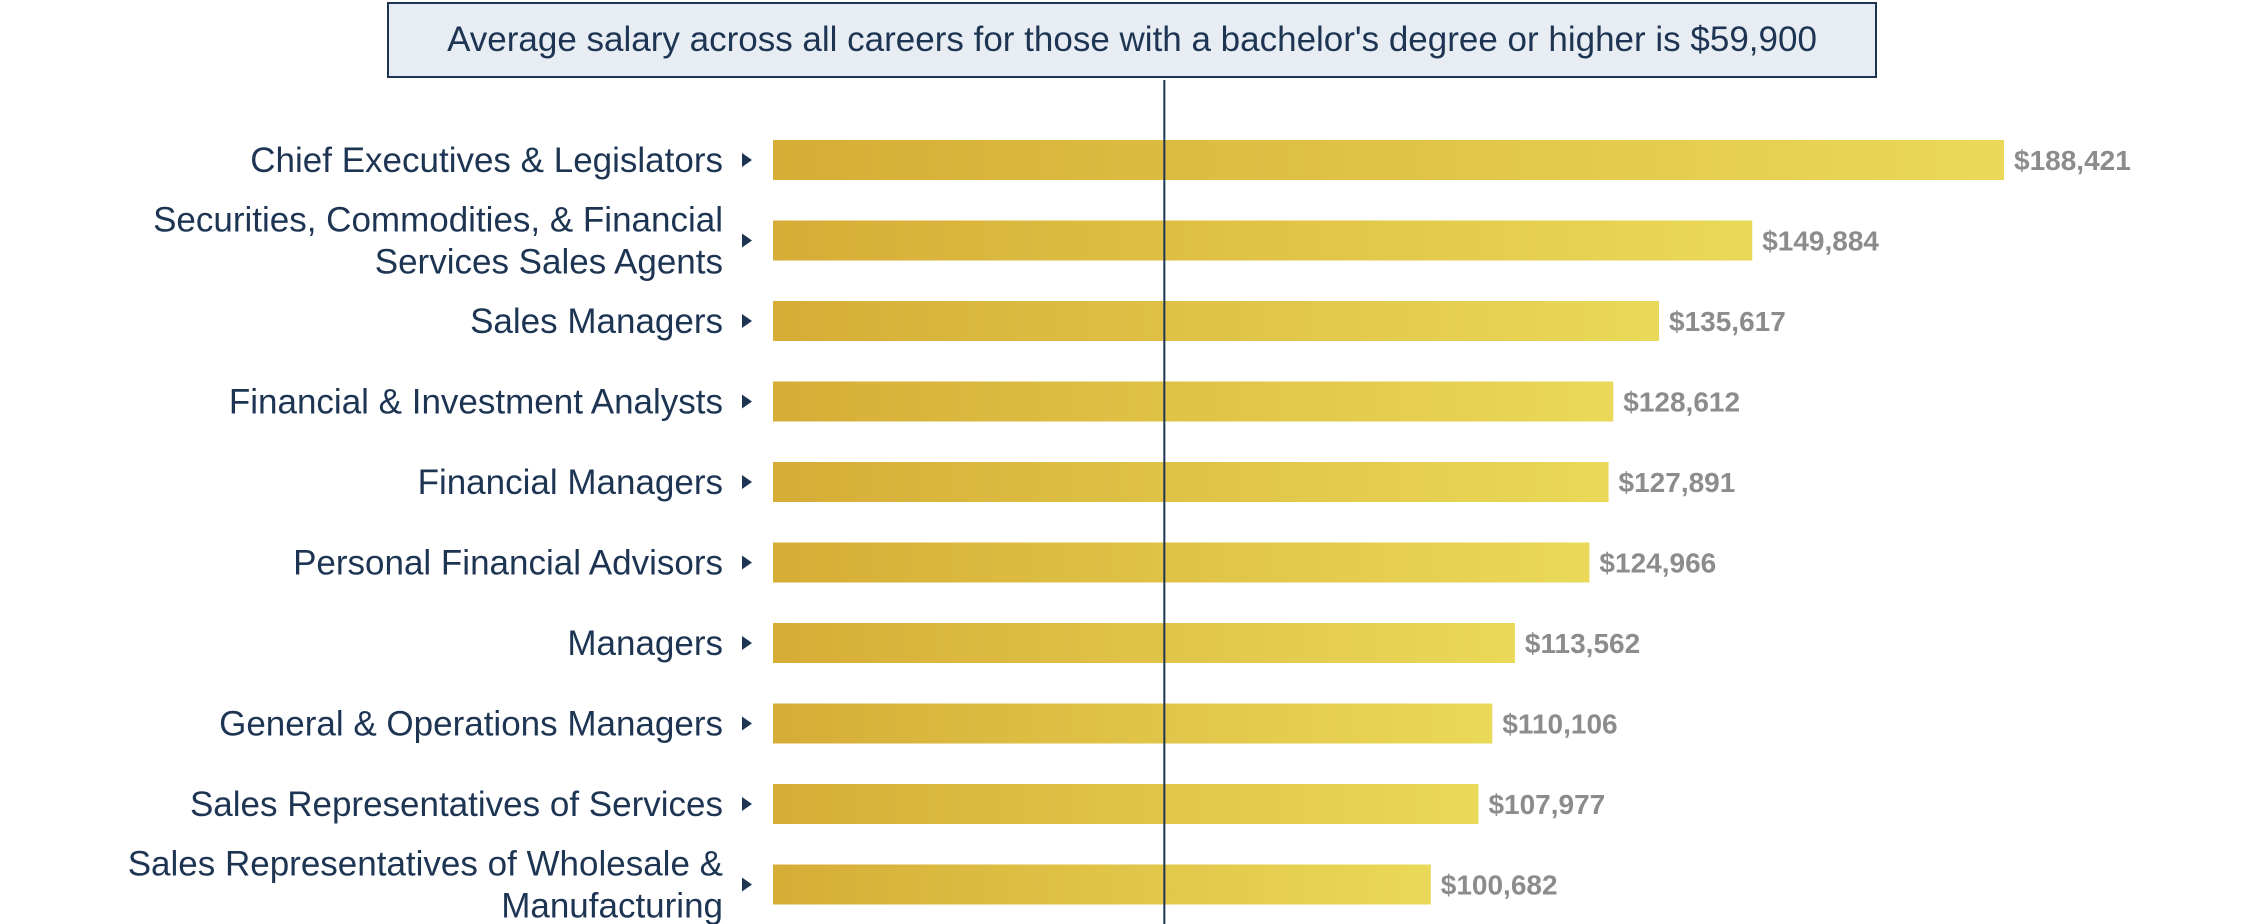  I want to click on category-label: Managers, so click(645, 643).